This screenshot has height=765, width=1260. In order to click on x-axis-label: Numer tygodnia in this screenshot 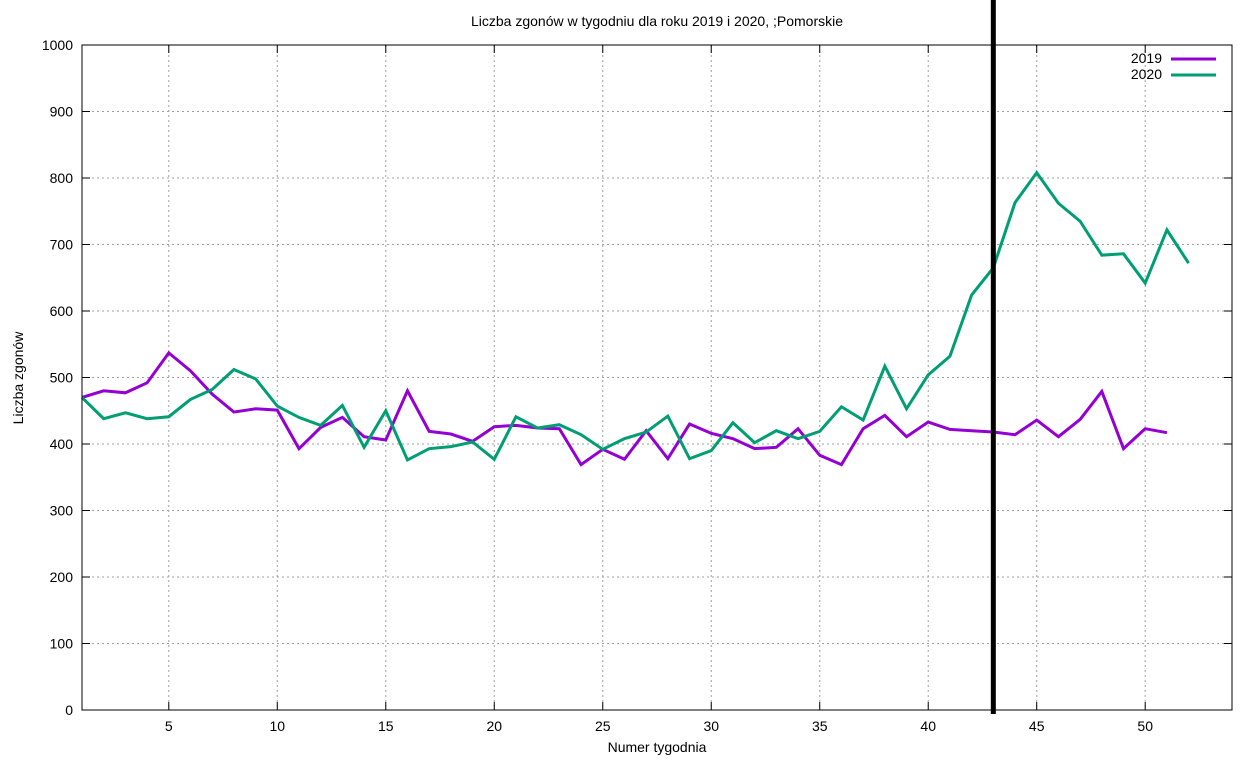, I will do `click(657, 747)`.